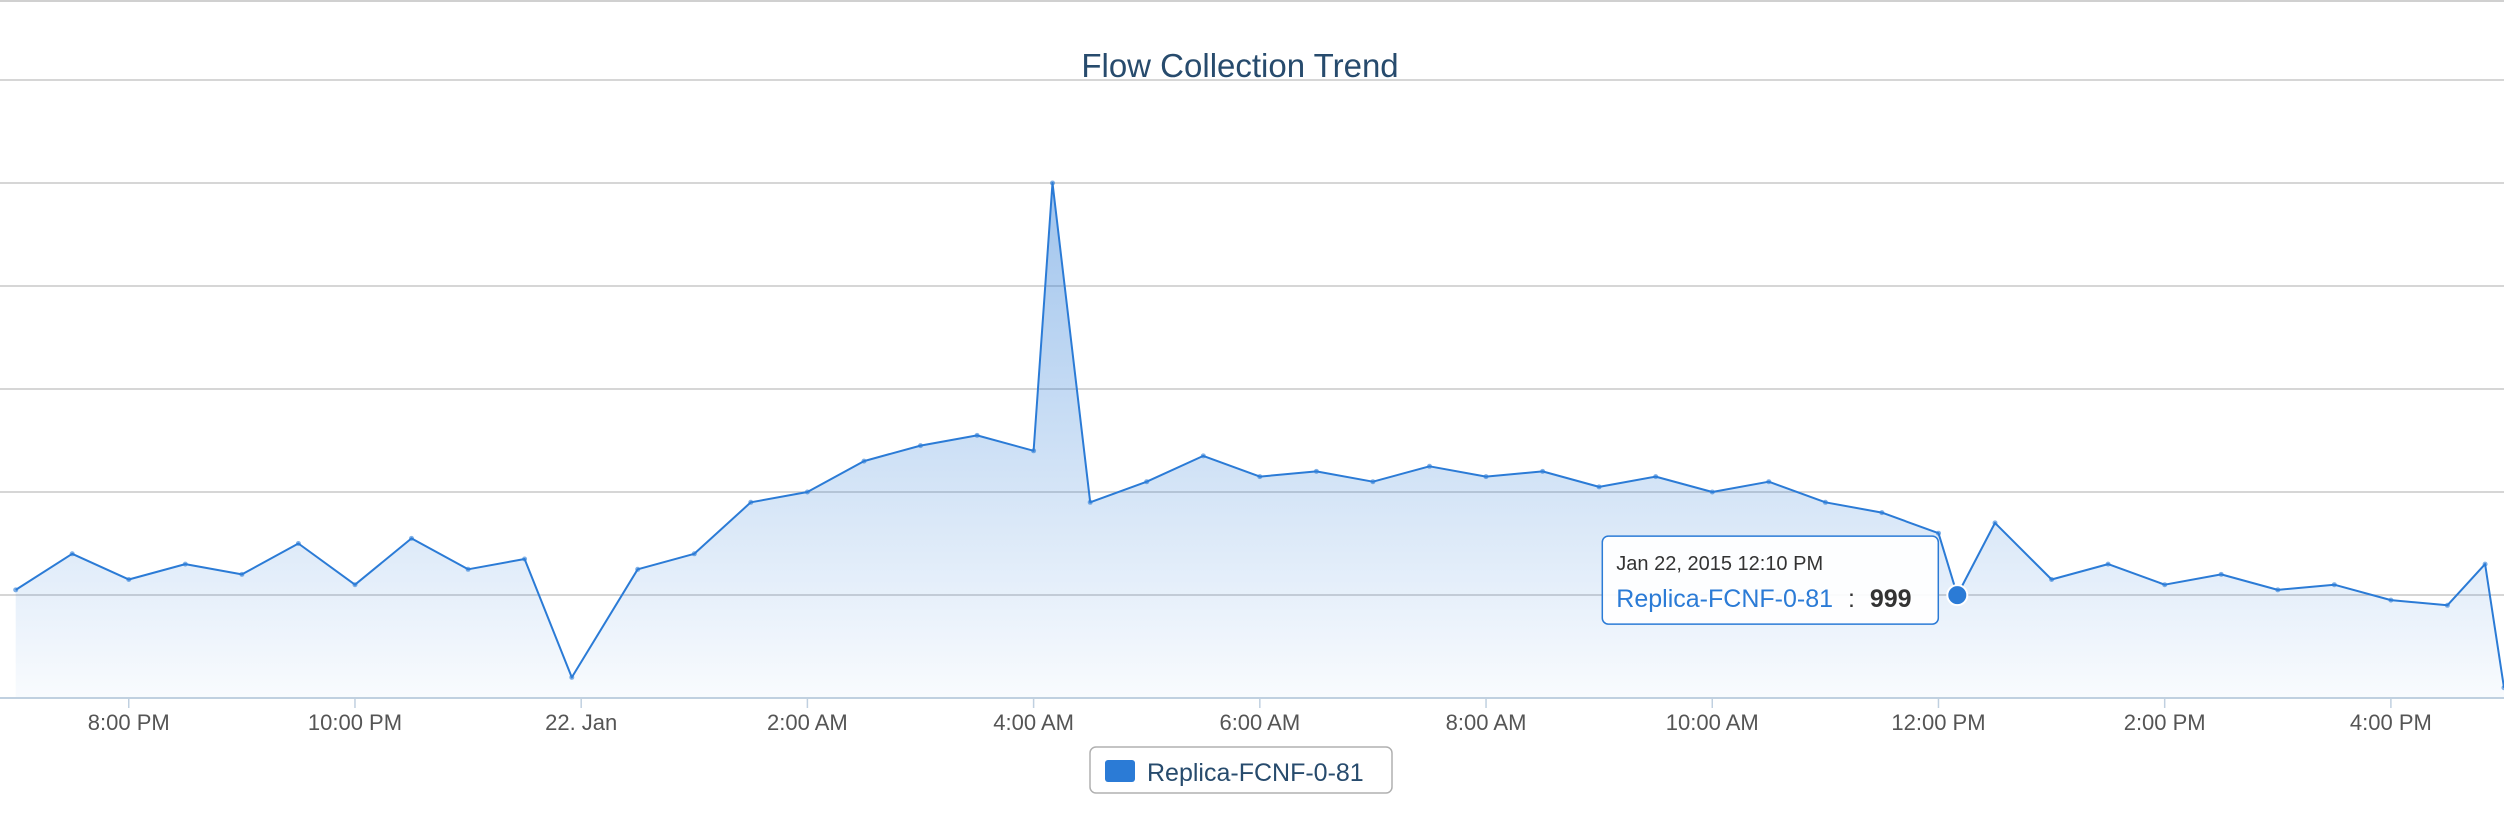  I want to click on legend: Replica-FCNF-0-81, so click(1241, 770).